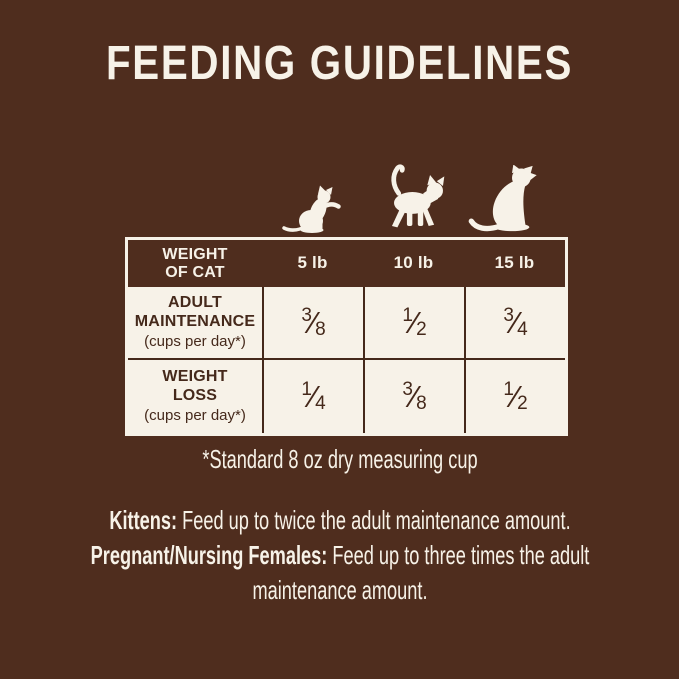 Image resolution: width=679 pixels, height=679 pixels. I want to click on large-cat-icon, so click(508, 198).